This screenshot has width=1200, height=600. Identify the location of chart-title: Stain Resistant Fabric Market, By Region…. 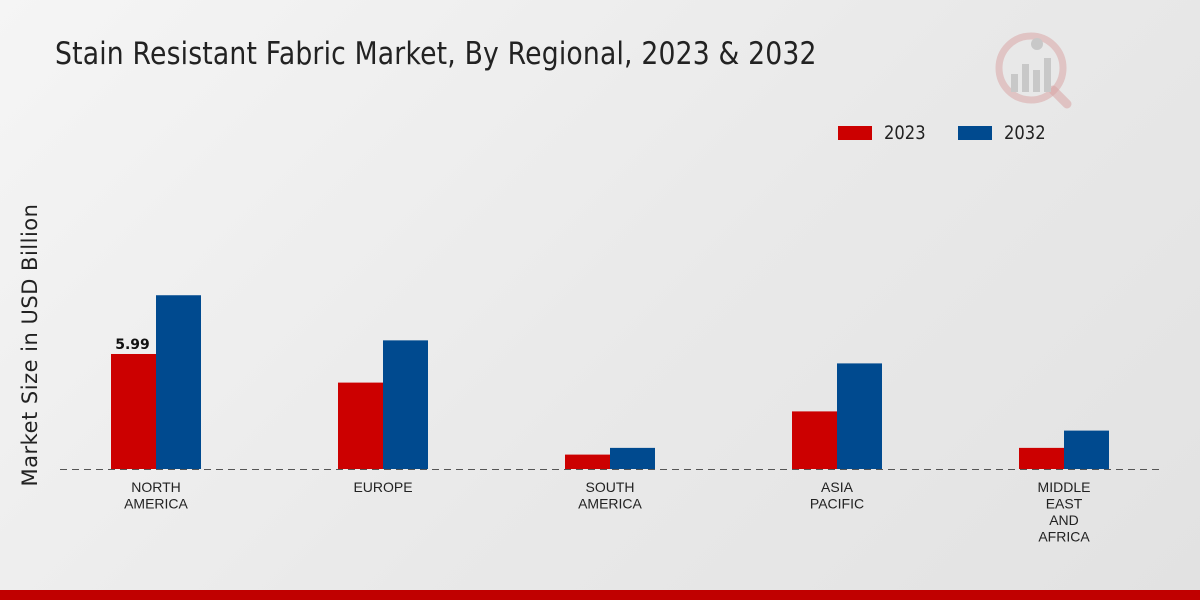
(436, 54).